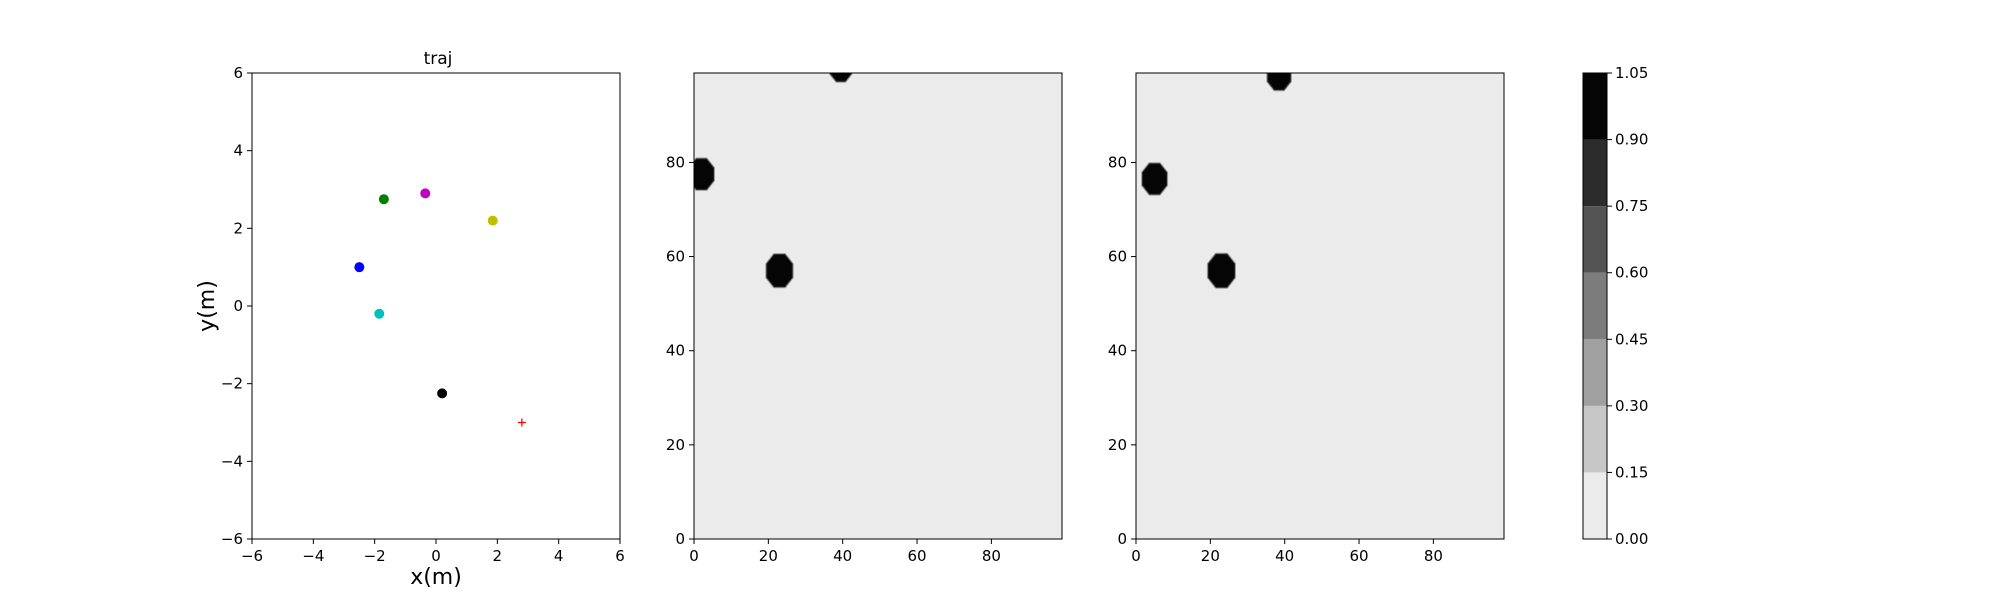  Describe the element at coordinates (238, 73) in the screenshot. I see `y-tick-label: 6` at that location.